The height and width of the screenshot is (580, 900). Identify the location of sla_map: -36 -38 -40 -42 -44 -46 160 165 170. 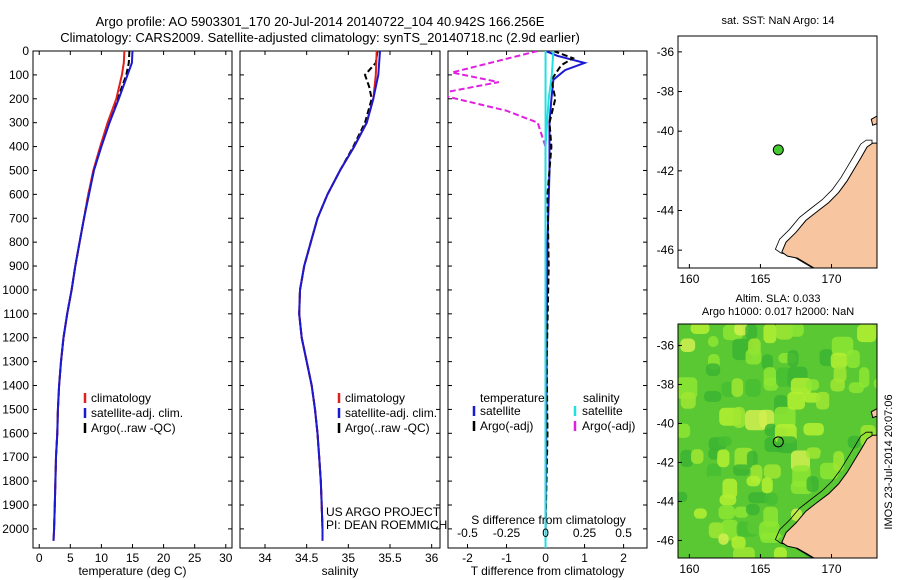
(767, 449).